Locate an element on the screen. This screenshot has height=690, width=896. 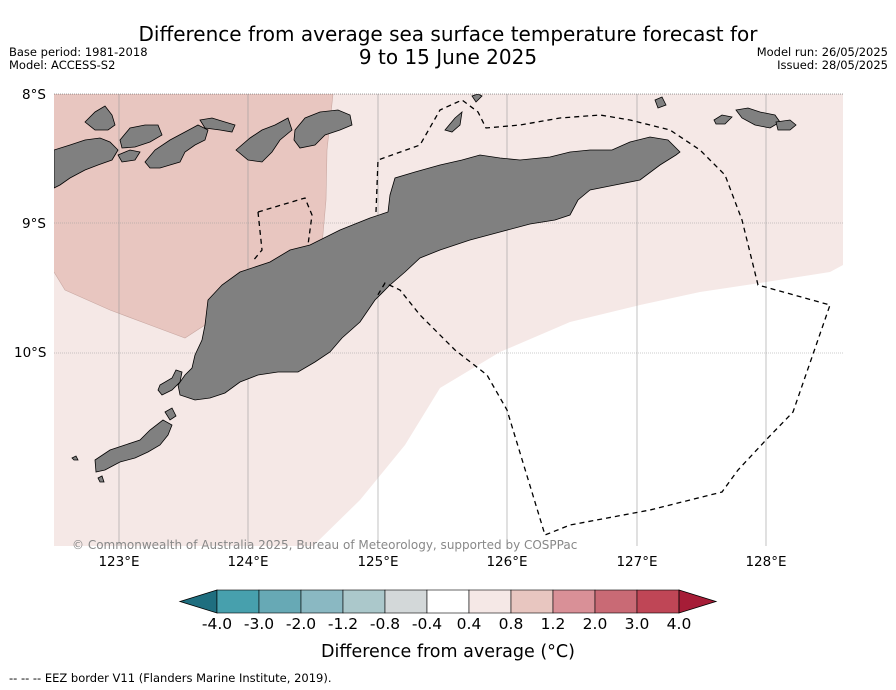
model-name: Model: ACCESS-S2 is located at coordinates (62, 65).